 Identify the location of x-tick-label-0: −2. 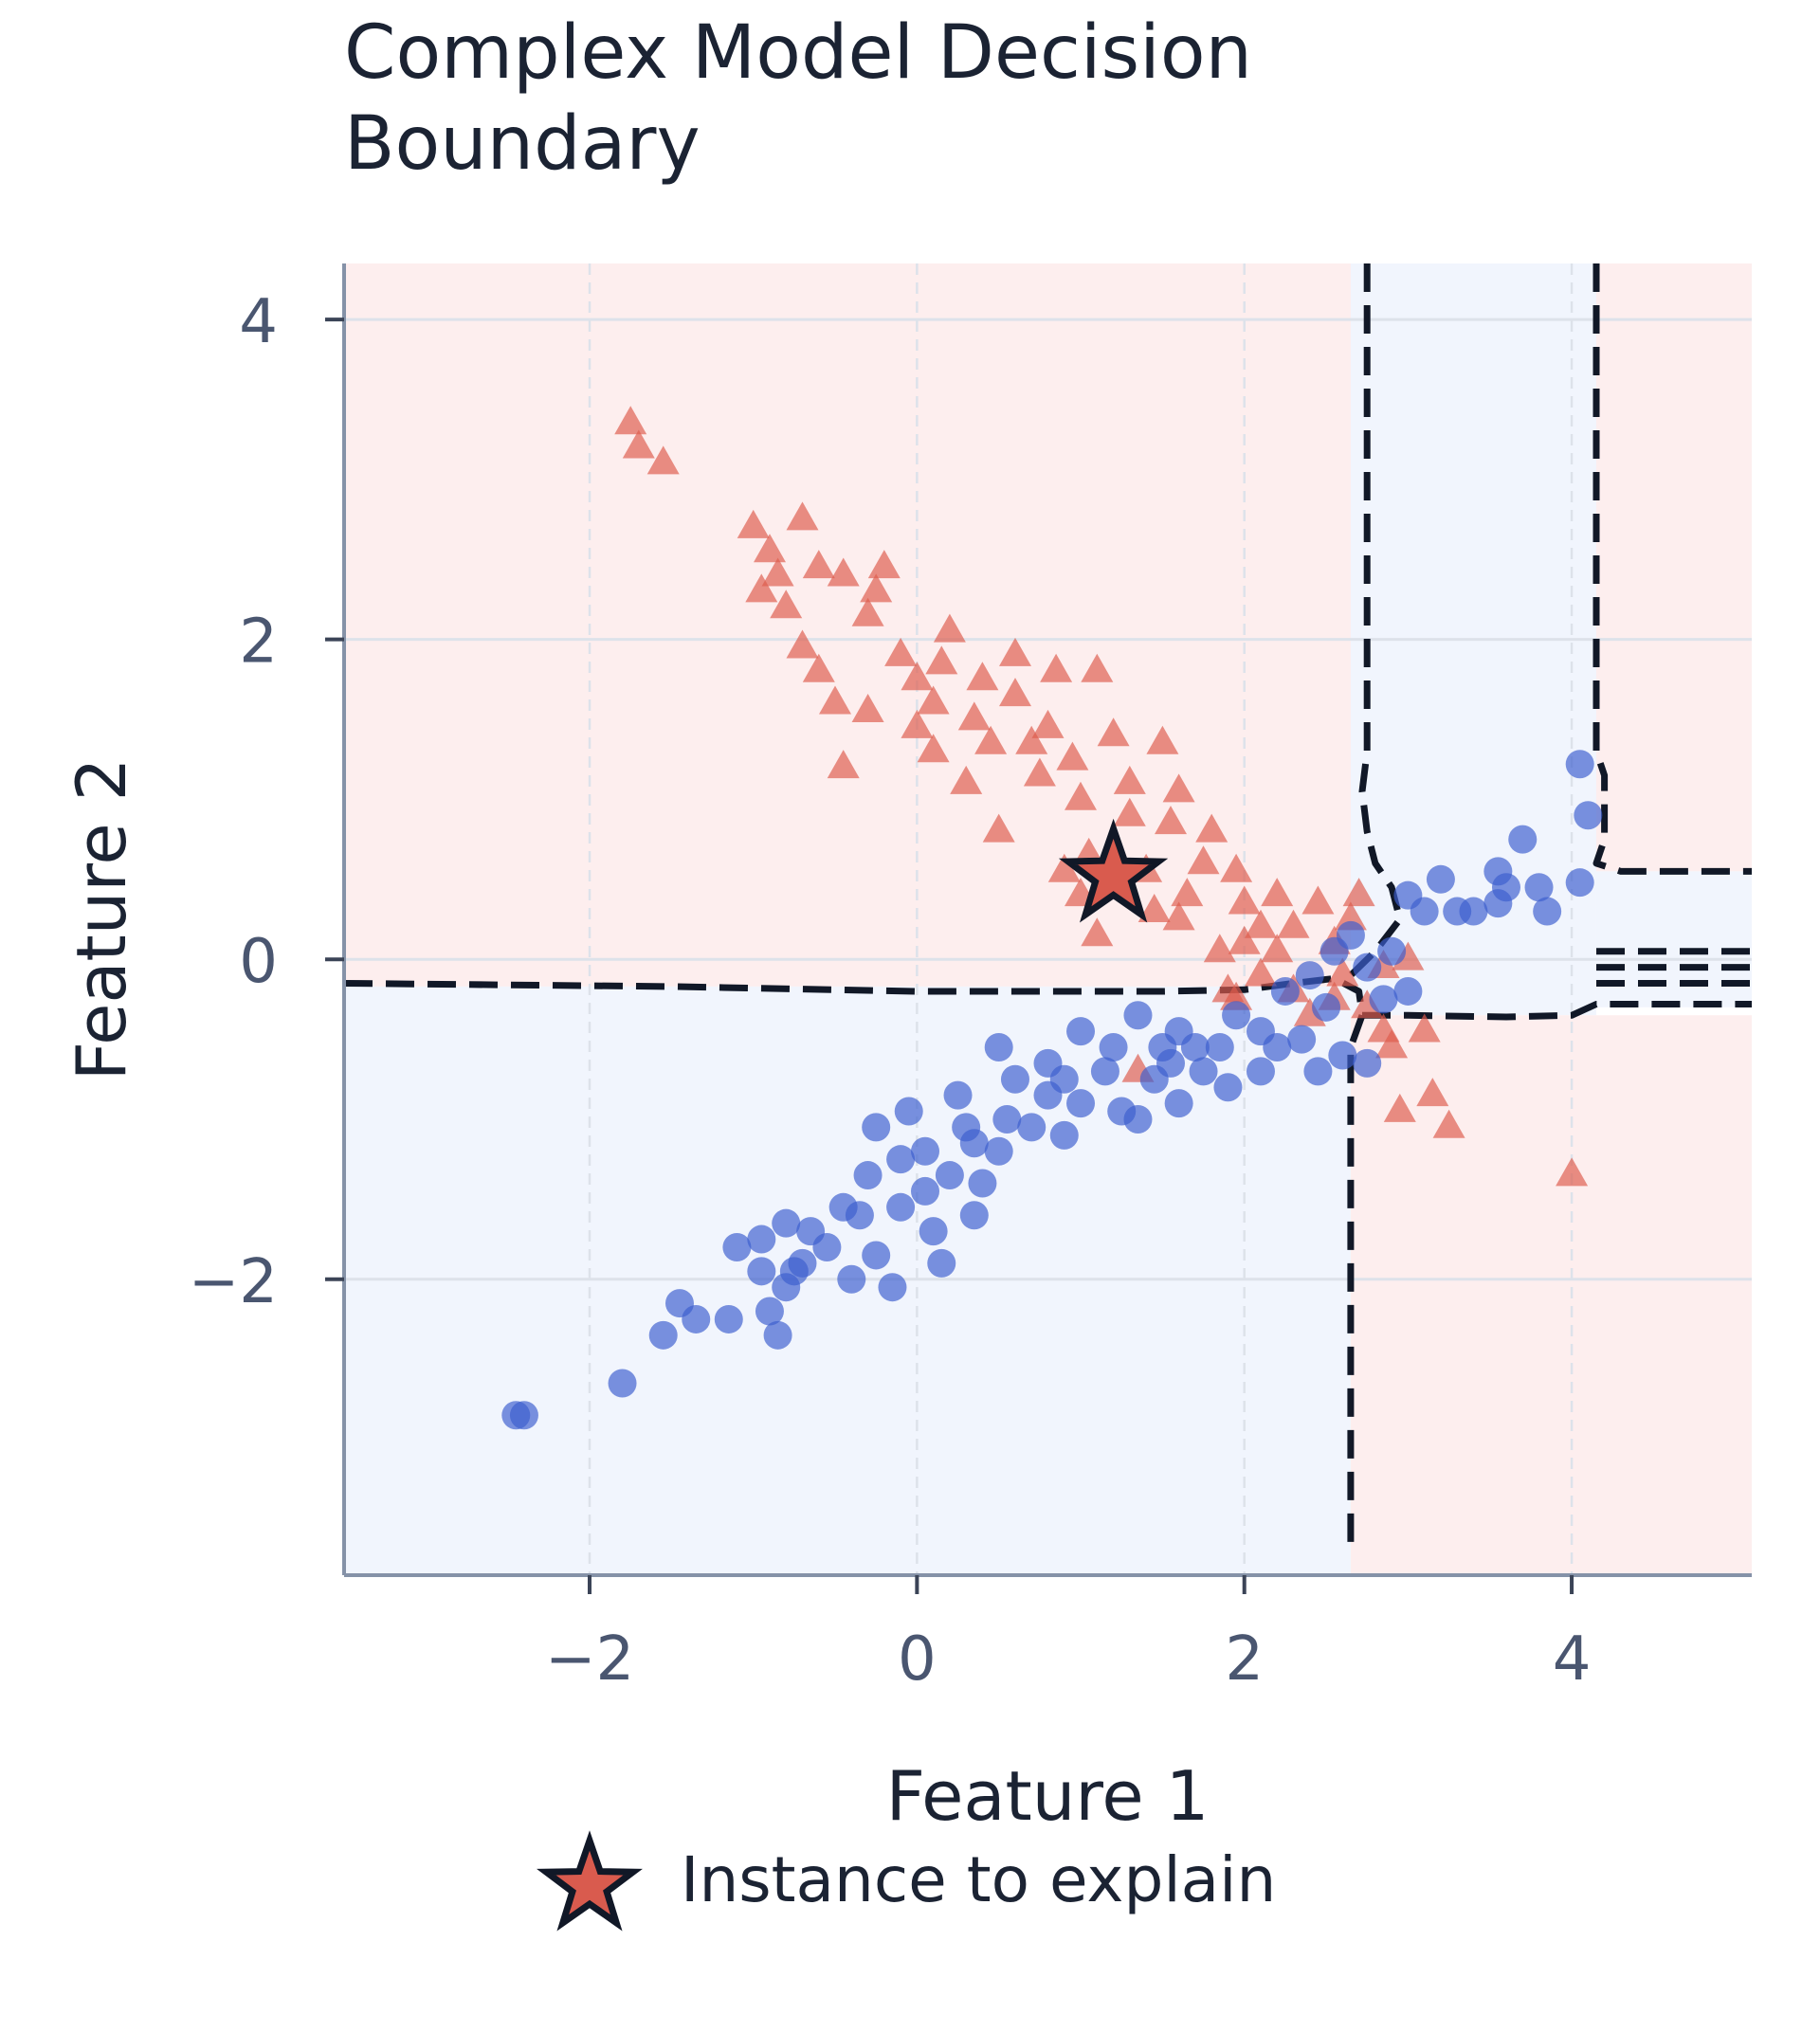
(589, 1659).